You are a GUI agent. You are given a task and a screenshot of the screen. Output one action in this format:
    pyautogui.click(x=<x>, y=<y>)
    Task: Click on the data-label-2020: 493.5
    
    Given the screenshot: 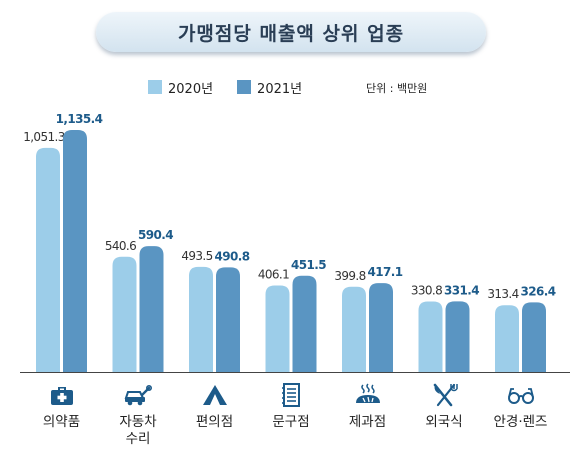 What is the action you would take?
    pyautogui.click(x=196, y=256)
    